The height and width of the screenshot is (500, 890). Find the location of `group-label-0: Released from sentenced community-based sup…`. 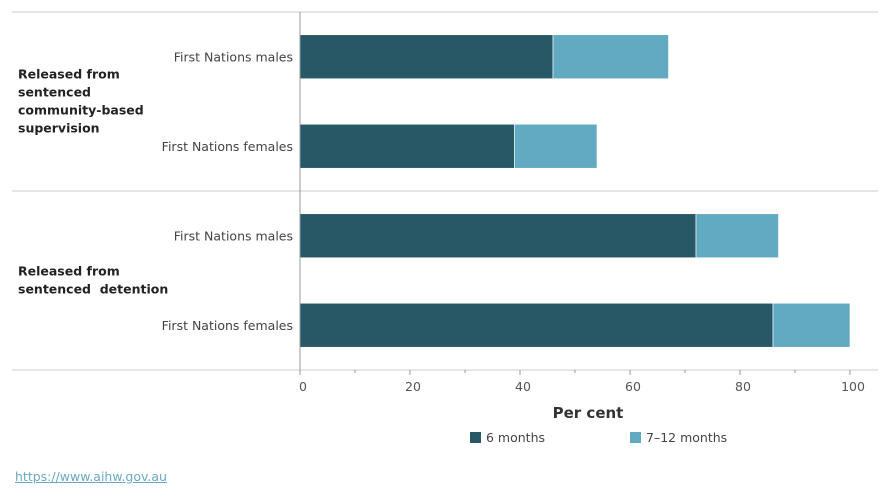

group-label-0: Released from sentenced community-based sup… is located at coordinates (81, 101).